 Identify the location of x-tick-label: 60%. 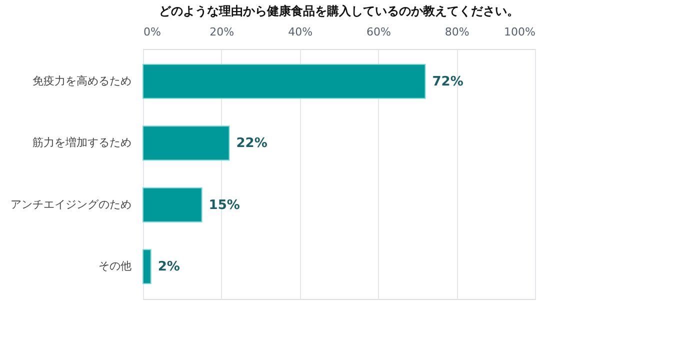
(378, 32).